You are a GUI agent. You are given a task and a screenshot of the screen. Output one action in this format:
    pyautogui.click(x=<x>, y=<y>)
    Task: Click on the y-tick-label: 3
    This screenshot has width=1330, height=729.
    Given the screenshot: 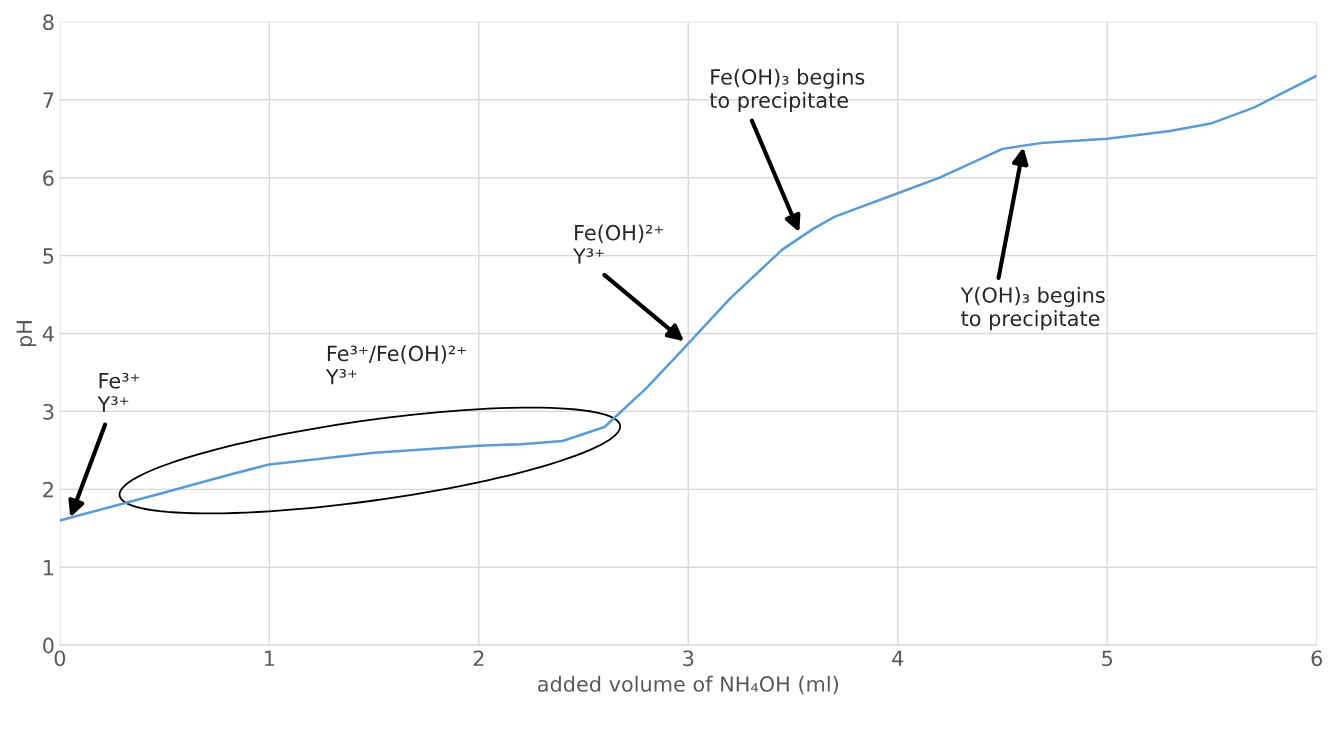 What is the action you would take?
    pyautogui.click(x=48, y=411)
    